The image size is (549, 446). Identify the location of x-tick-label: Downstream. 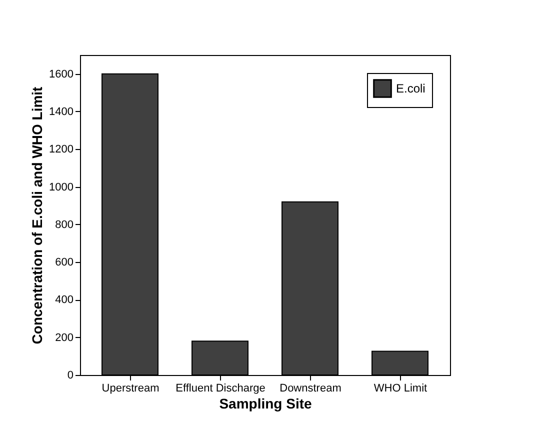
(311, 388).